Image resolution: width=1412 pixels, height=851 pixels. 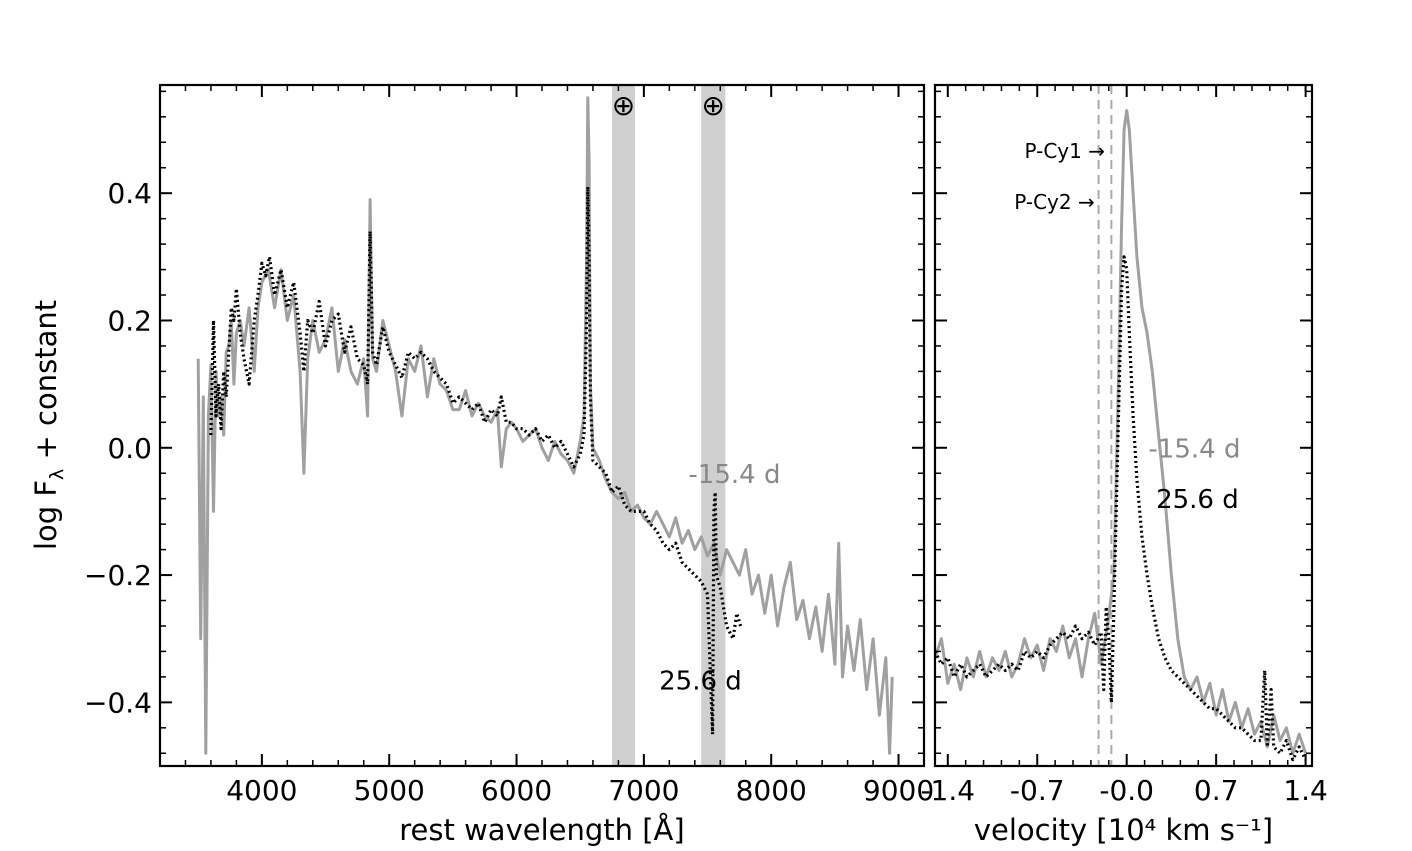 What do you see at coordinates (129, 193) in the screenshot?
I see `y-tick-label: 0.4` at bounding box center [129, 193].